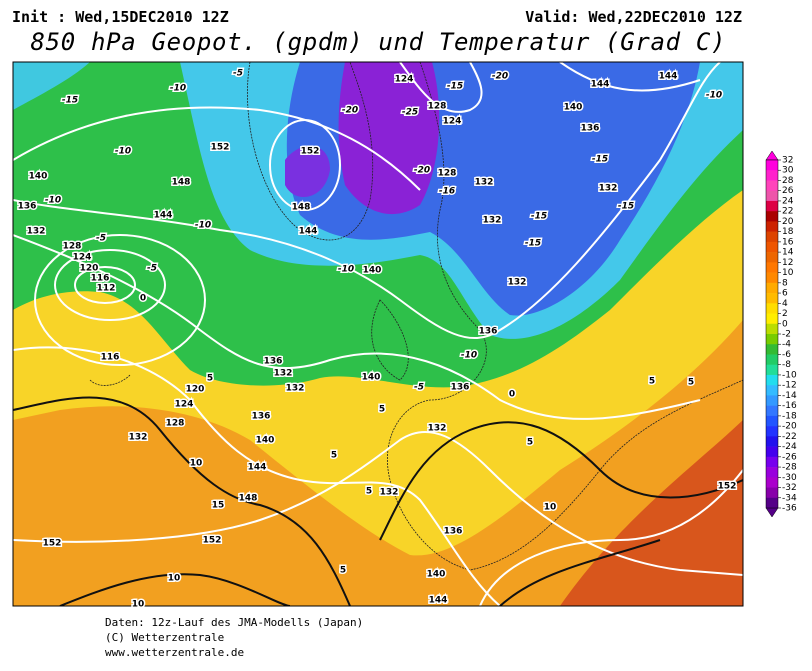 This screenshot has width=812, height=671. I want to click on legend-tick-label: 20, so click(788, 222).